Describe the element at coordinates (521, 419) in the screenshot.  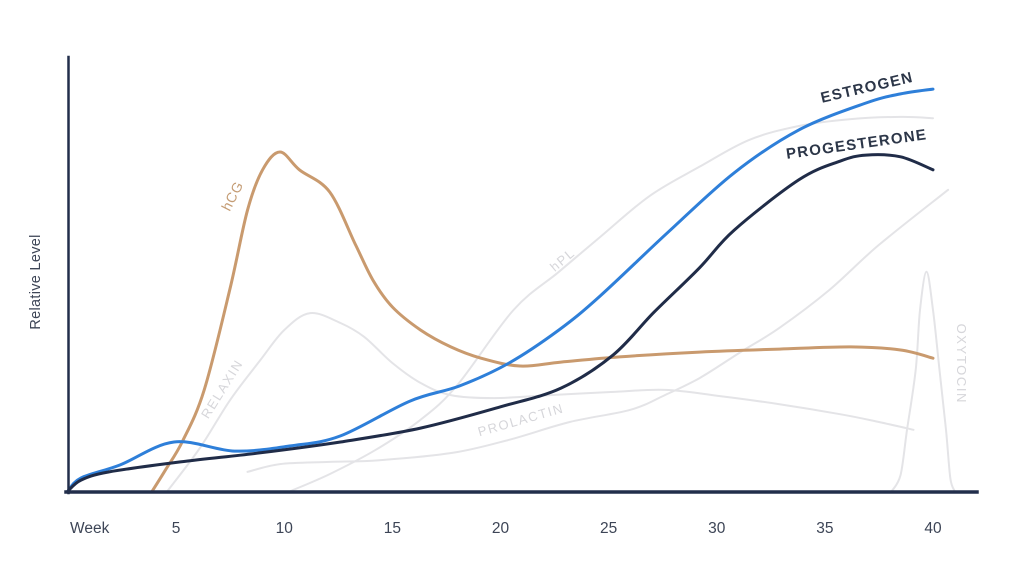
I see `label-prolactin: PROLACTIN` at that location.